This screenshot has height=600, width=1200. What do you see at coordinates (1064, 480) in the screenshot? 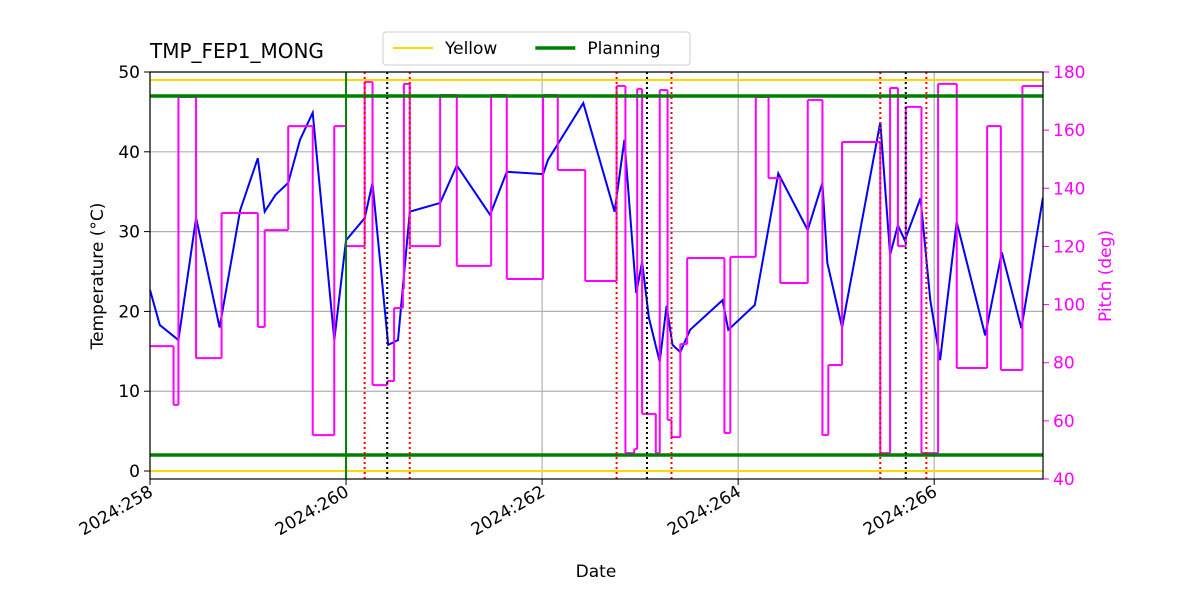
I see `y2-tick-label: 40` at bounding box center [1064, 480].